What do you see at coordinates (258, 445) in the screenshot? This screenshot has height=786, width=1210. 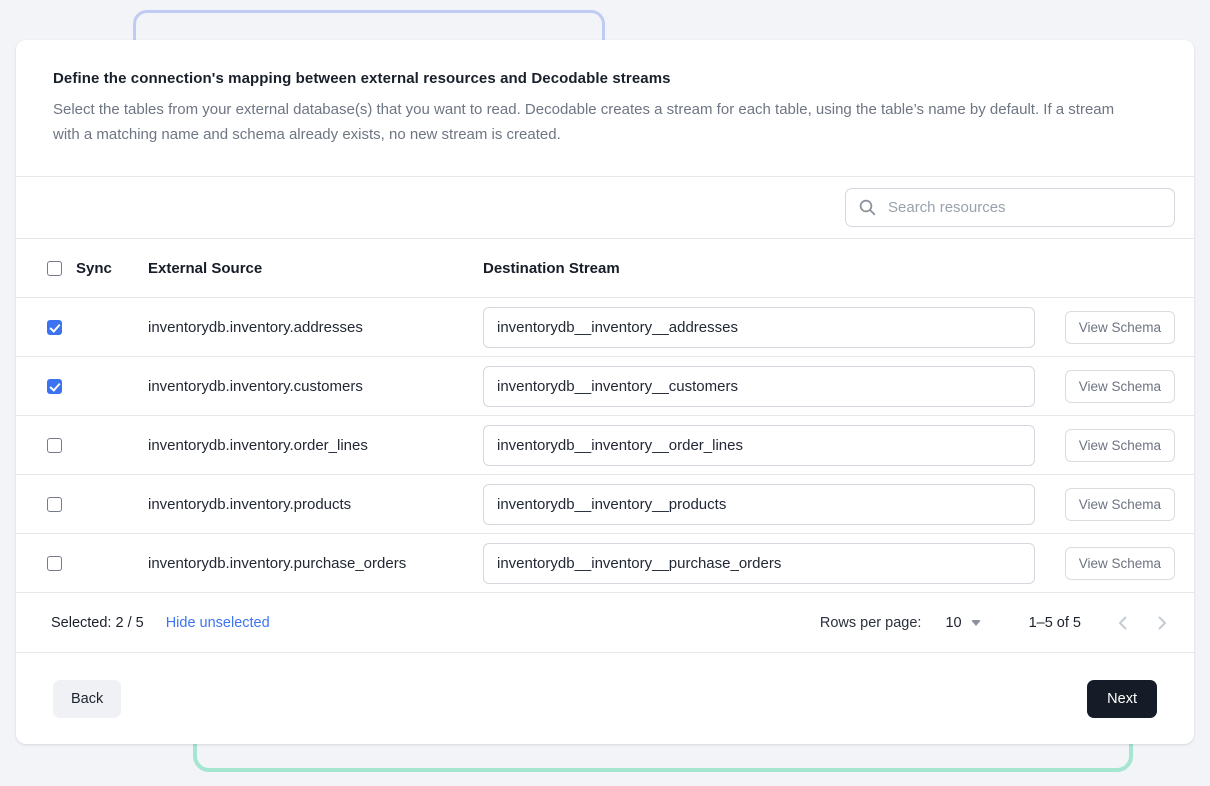 I see `external-source-label: inventorydb.inventory.order_lines` at bounding box center [258, 445].